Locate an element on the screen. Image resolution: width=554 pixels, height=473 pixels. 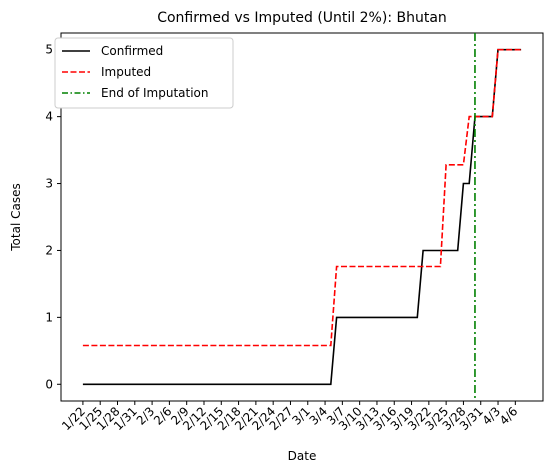
legend-label-end-of-imputation: End of Imputation is located at coordinates (155, 93).